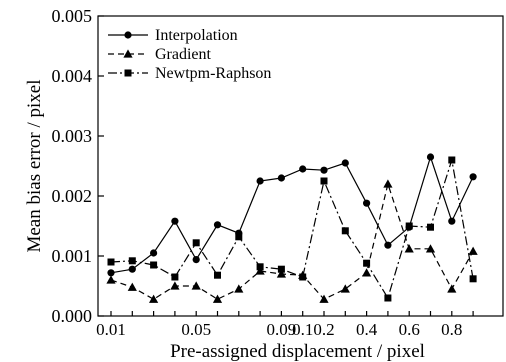 The width and height of the screenshot is (506, 362). I want to click on legend-entry: Interpolation, so click(173, 35).